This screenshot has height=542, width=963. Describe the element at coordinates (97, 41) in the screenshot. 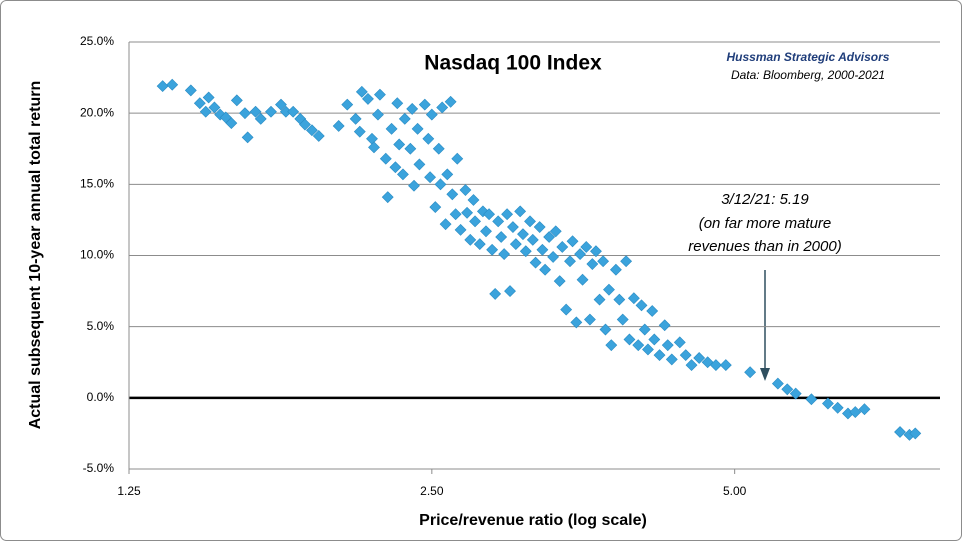

I see `y-tick-label: 25.0%` at that location.